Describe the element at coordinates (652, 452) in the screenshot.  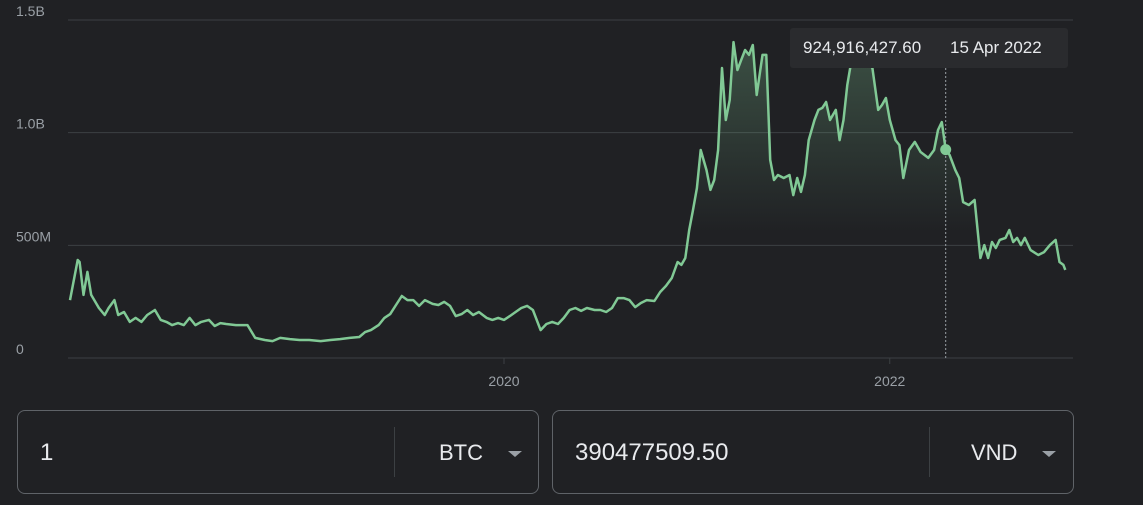
I see `to-amount: 390477509.50` at that location.